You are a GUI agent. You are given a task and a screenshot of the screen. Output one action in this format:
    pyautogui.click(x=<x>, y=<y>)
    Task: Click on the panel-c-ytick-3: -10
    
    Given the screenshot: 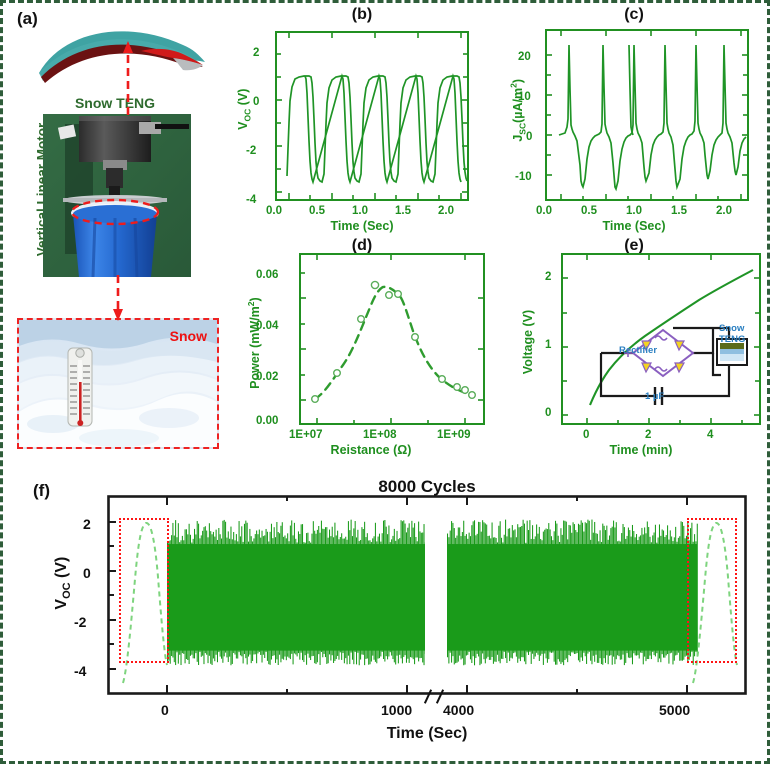 What is the action you would take?
    pyautogui.click(x=523, y=177)
    